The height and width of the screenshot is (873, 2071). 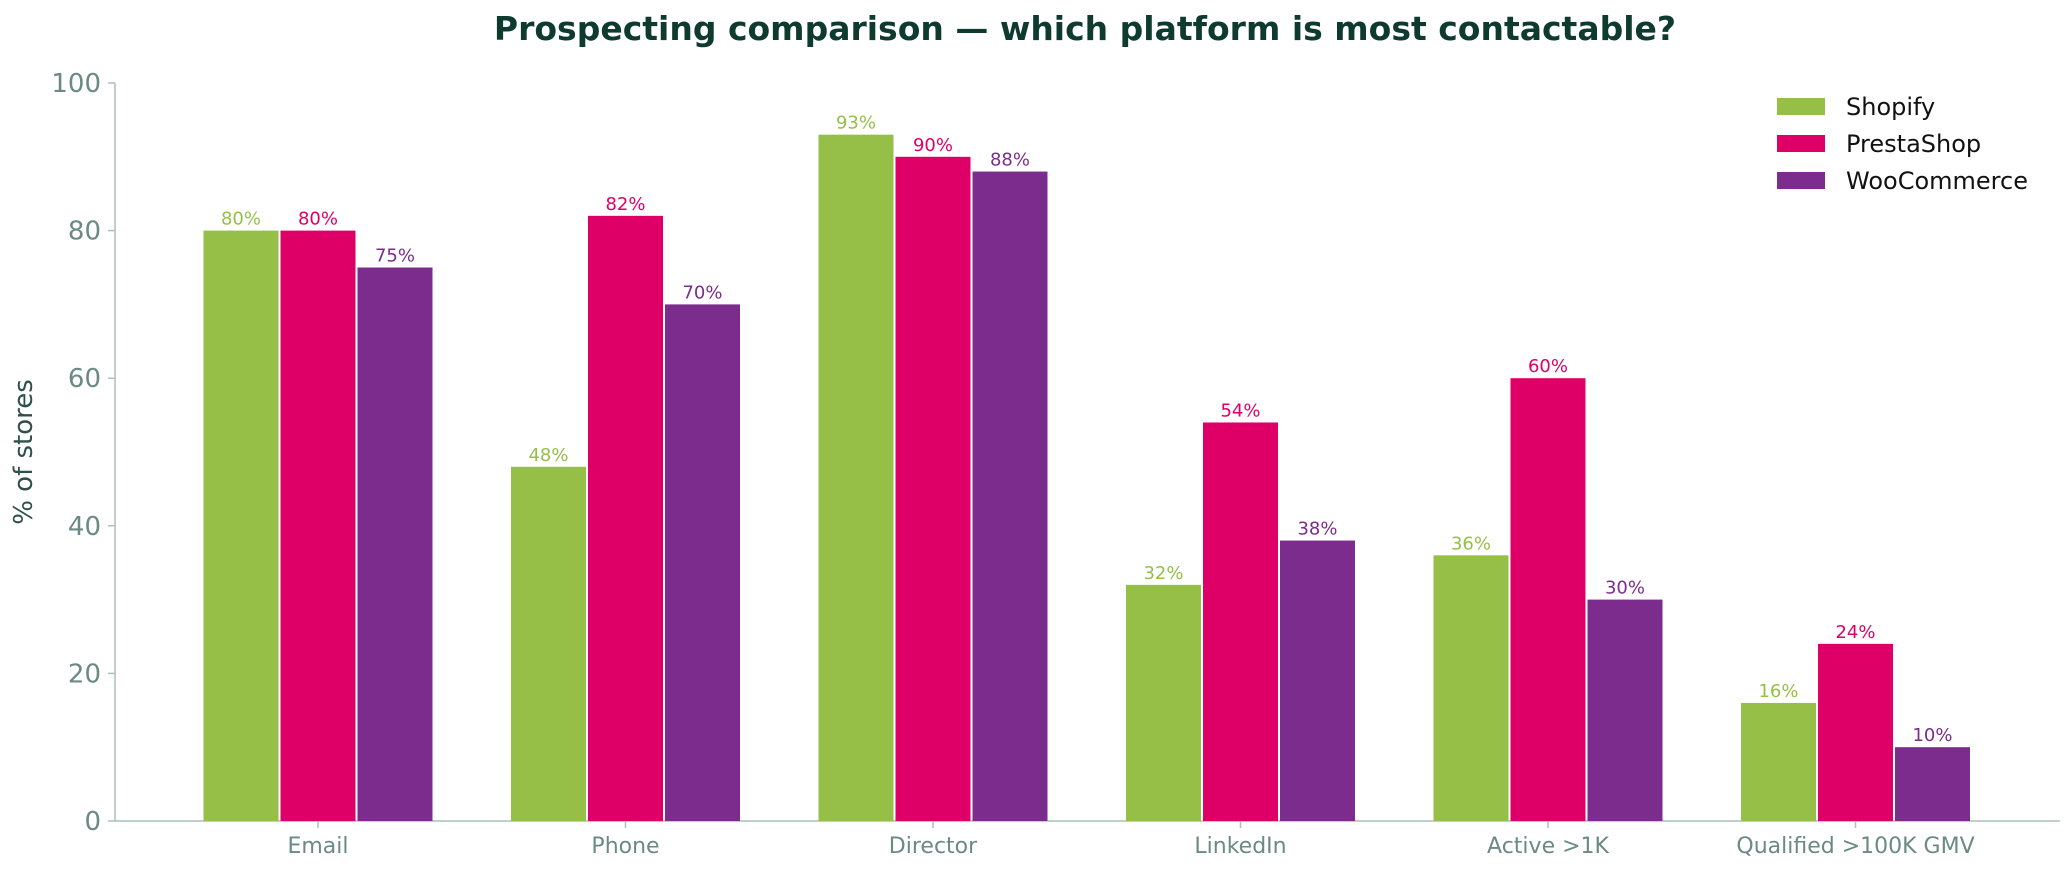 I want to click on x-tick-label: LinkedIn, so click(x=1240, y=846).